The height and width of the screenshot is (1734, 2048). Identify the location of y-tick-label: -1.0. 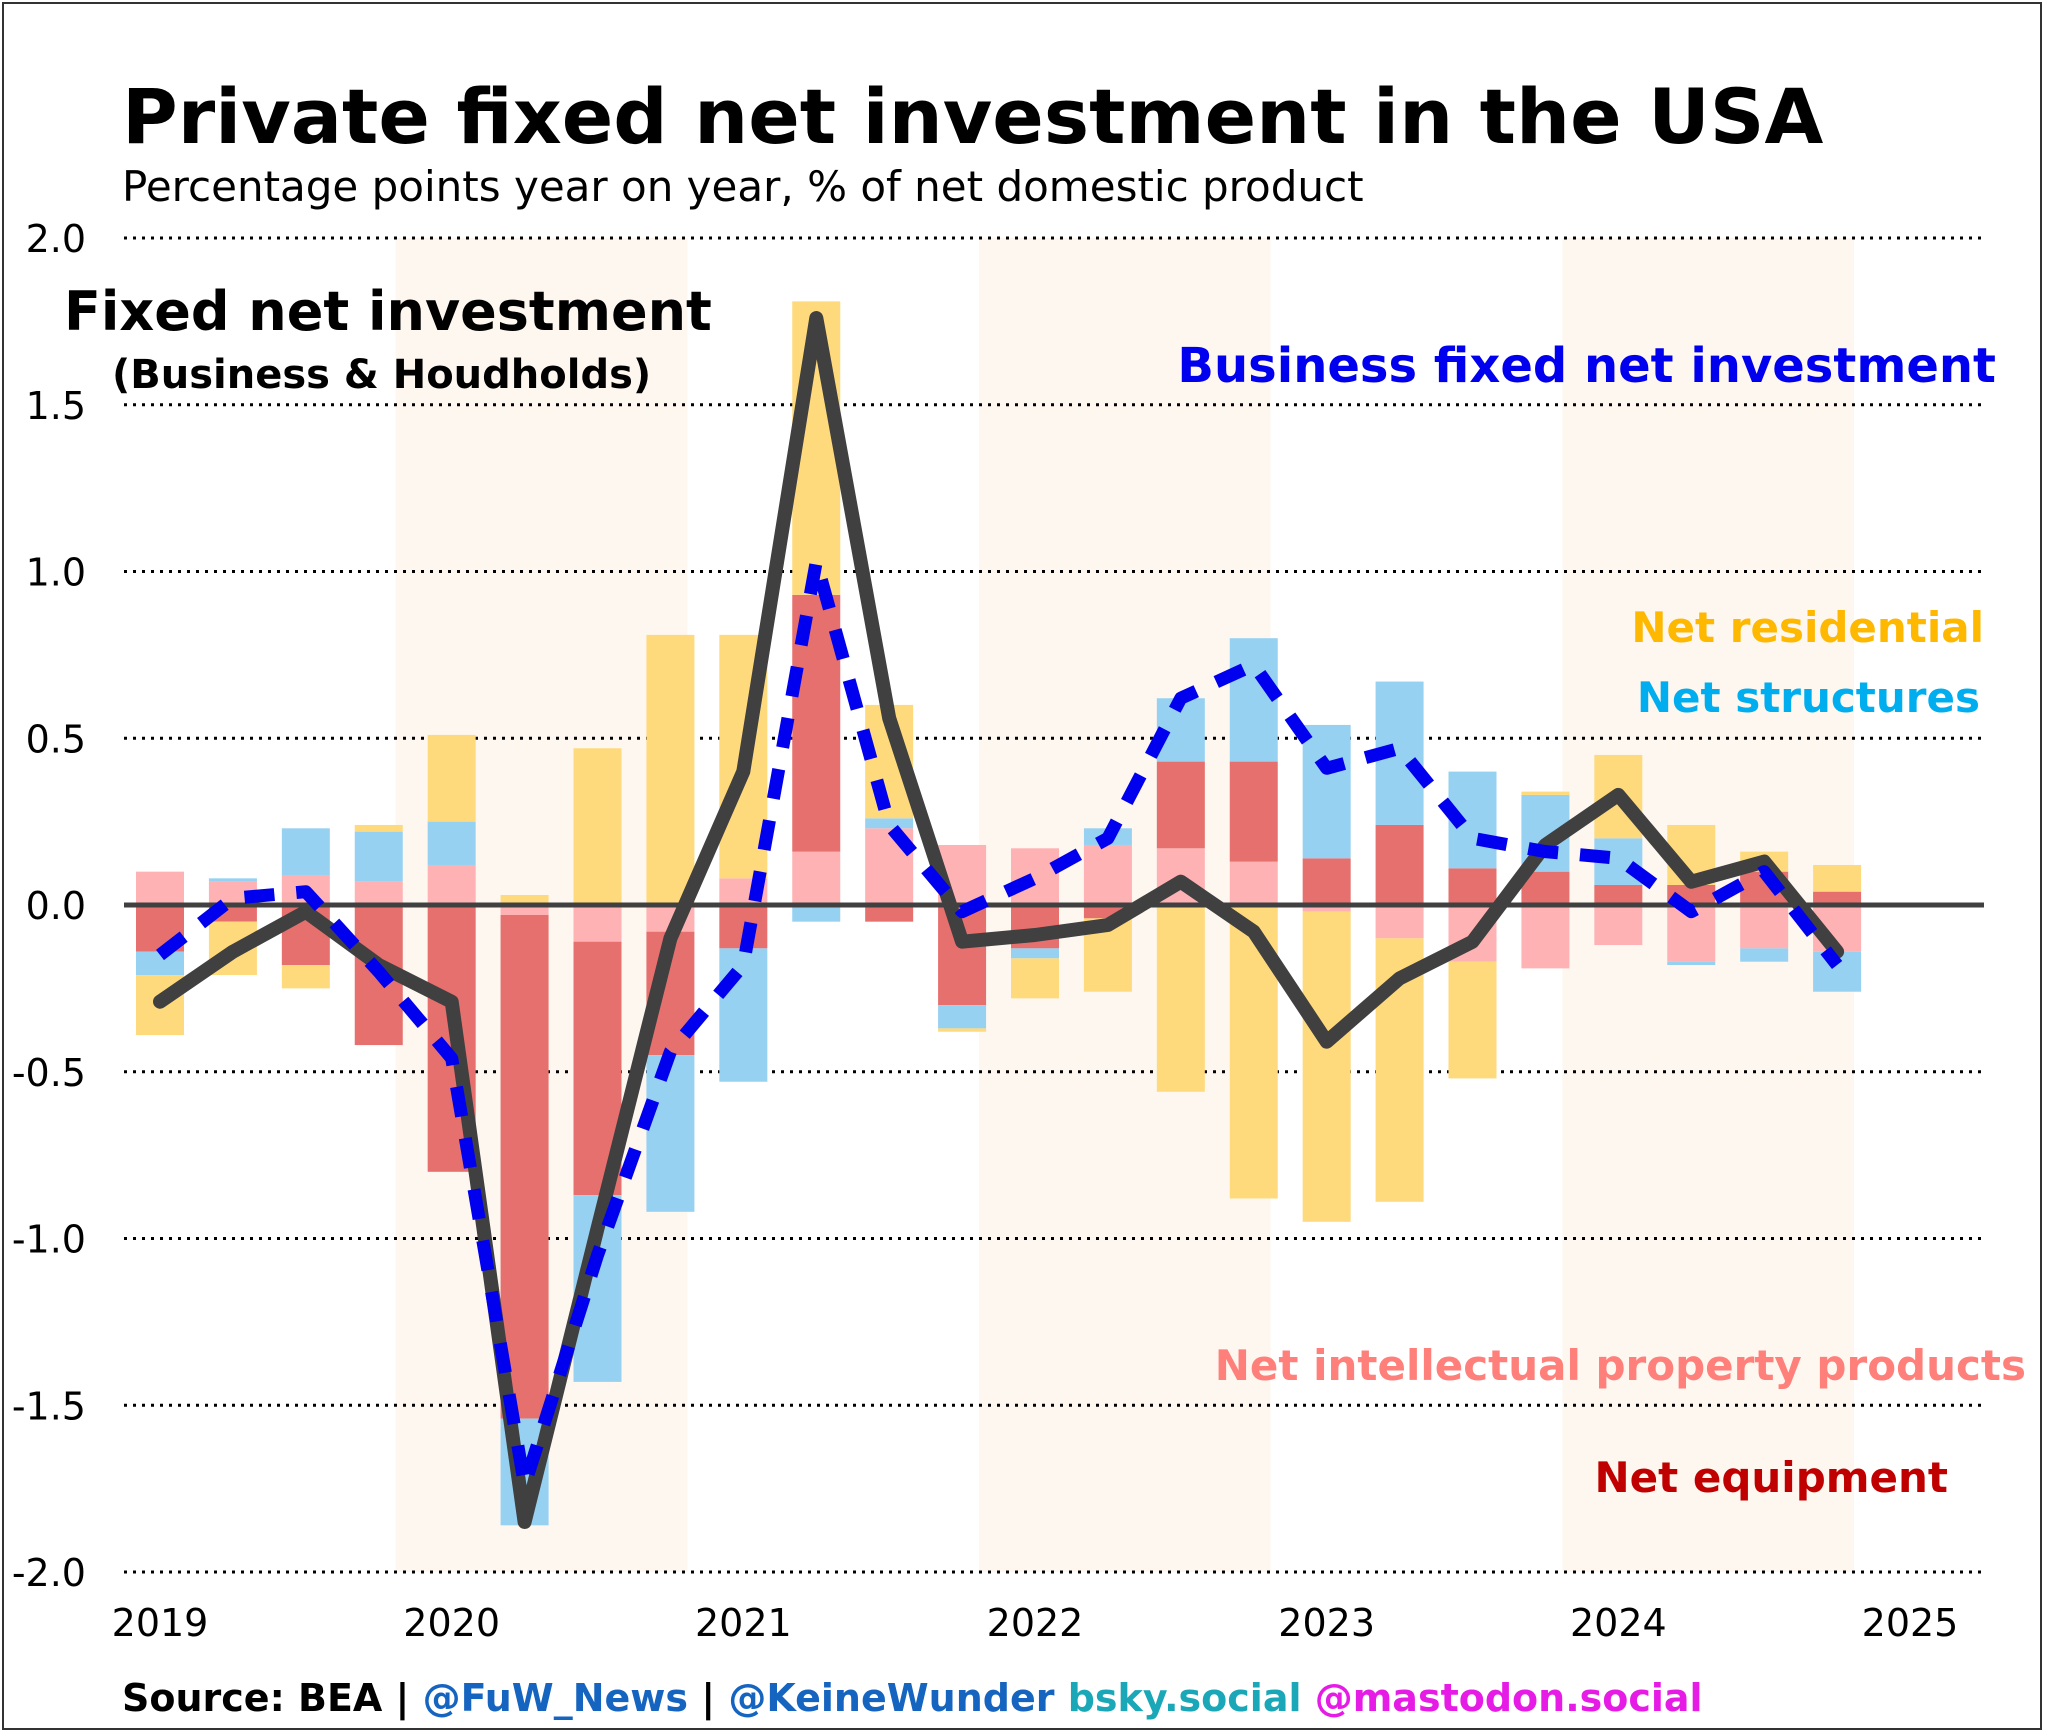
(49, 1240).